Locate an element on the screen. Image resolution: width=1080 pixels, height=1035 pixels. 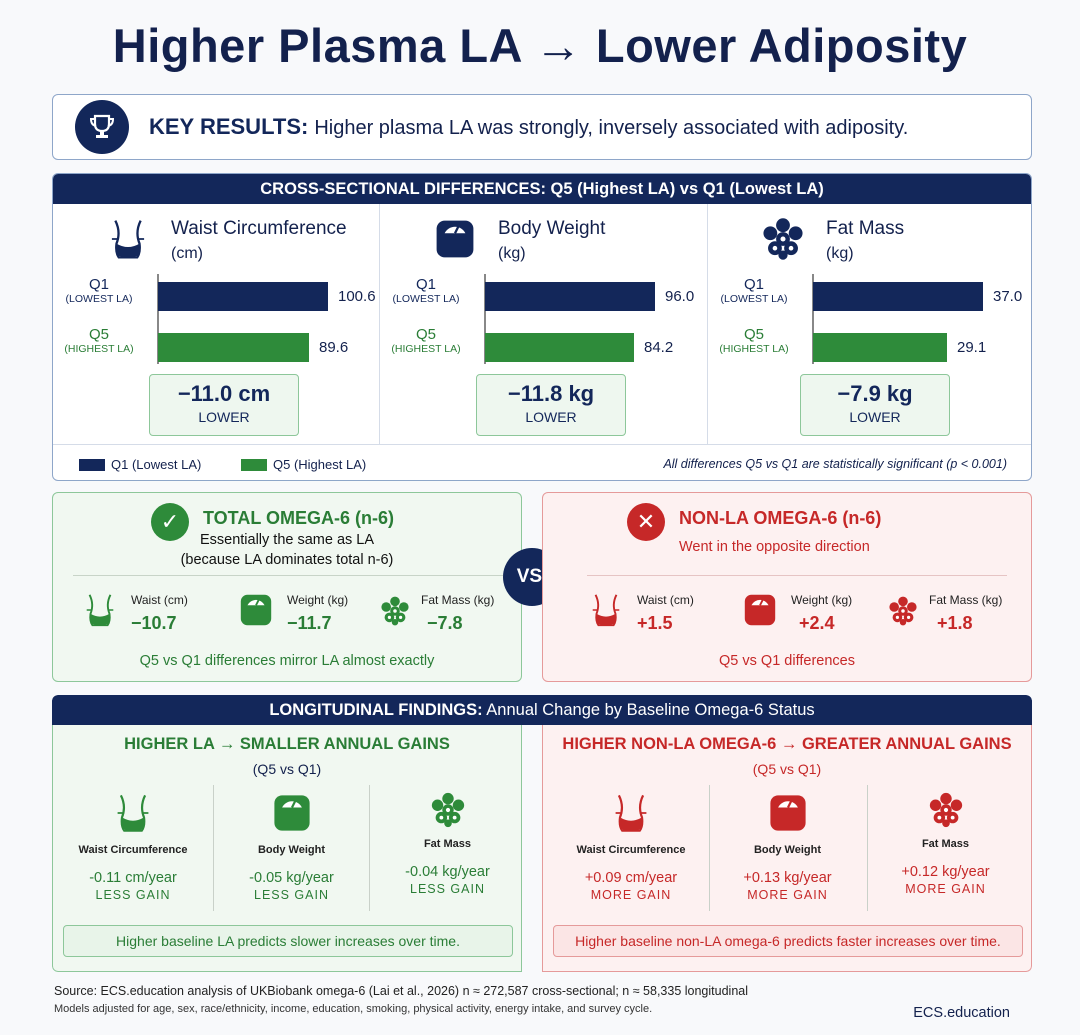
panel-title: Waist Circumference is located at coordinates (259, 228).